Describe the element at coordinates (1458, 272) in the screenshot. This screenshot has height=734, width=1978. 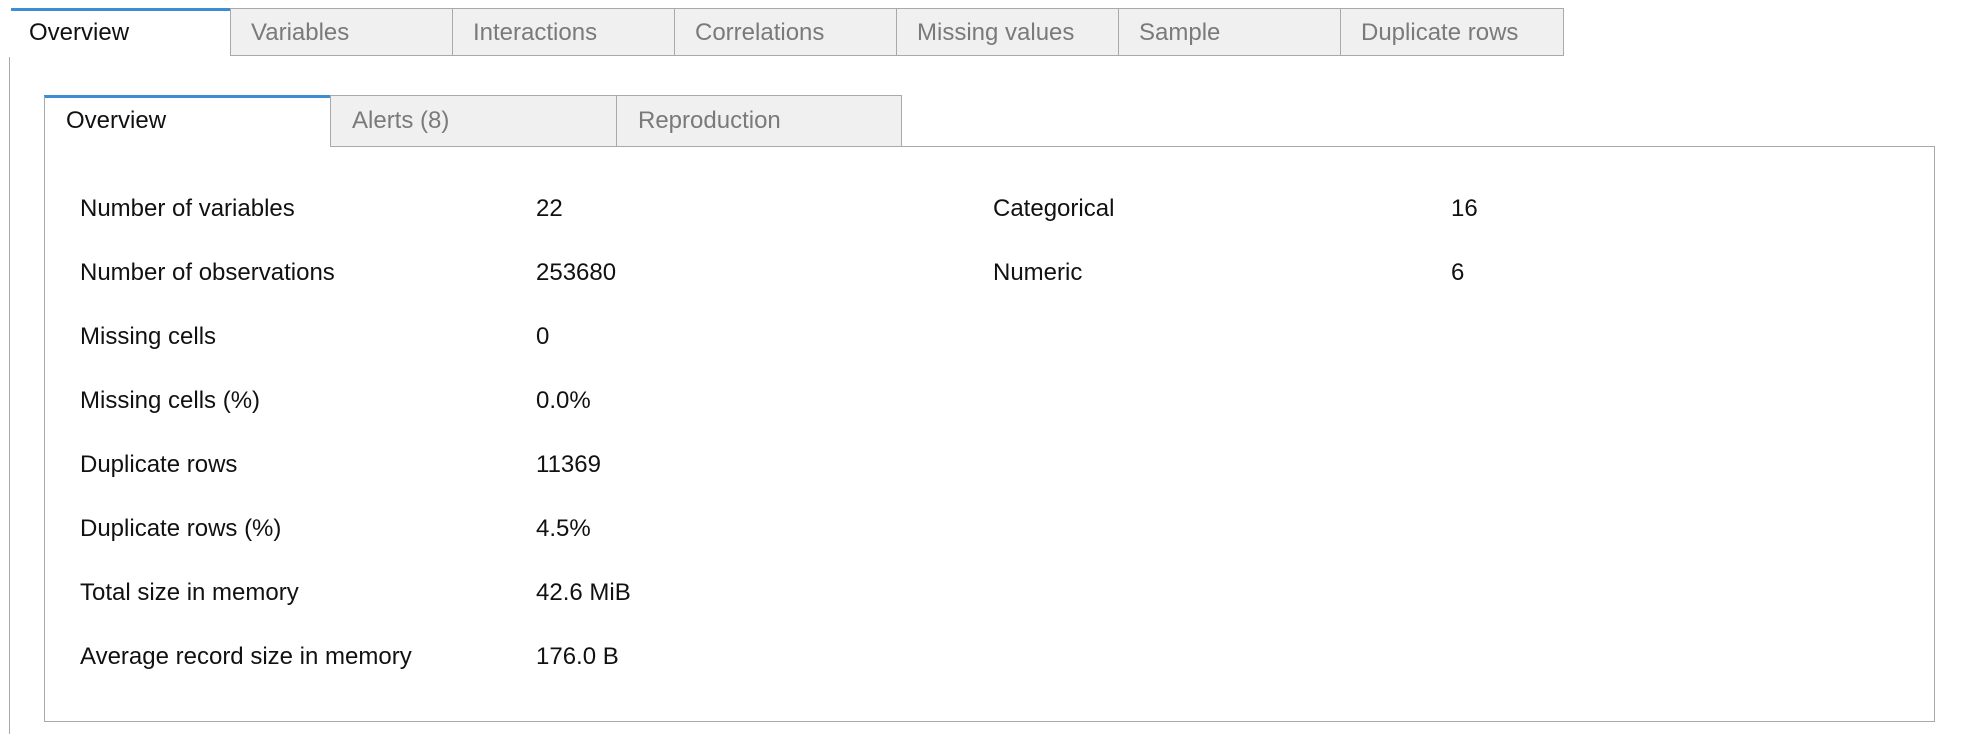
I see `type-count: 6` at that location.